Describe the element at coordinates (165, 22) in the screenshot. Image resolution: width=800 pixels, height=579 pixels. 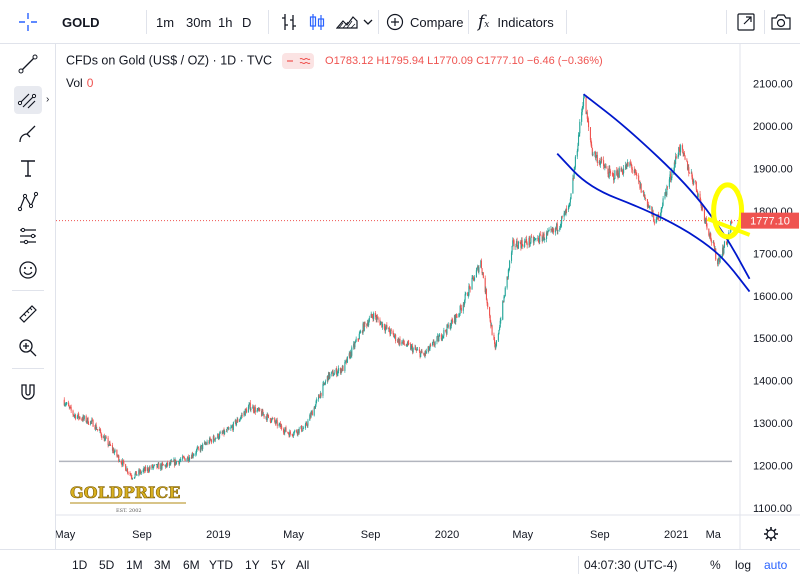
I see `interval-1m: 1m` at that location.